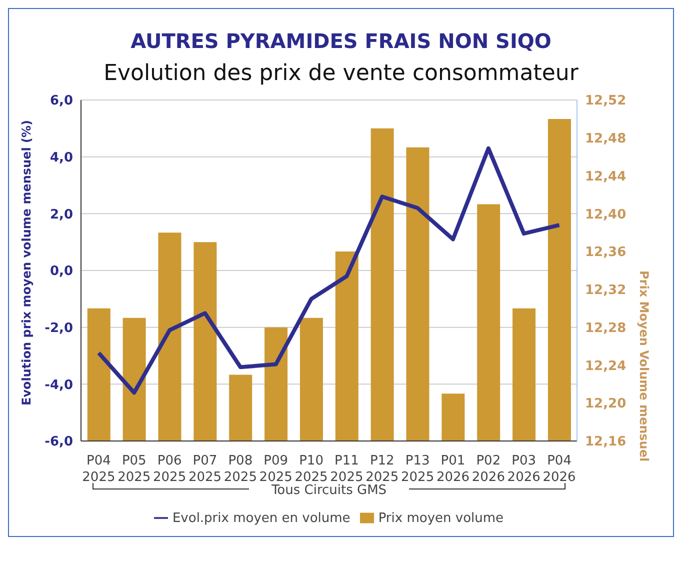 The height and width of the screenshot is (568, 682). What do you see at coordinates (417, 469) in the screenshot?
I see `x-tick-label: P13 2025` at bounding box center [417, 469].